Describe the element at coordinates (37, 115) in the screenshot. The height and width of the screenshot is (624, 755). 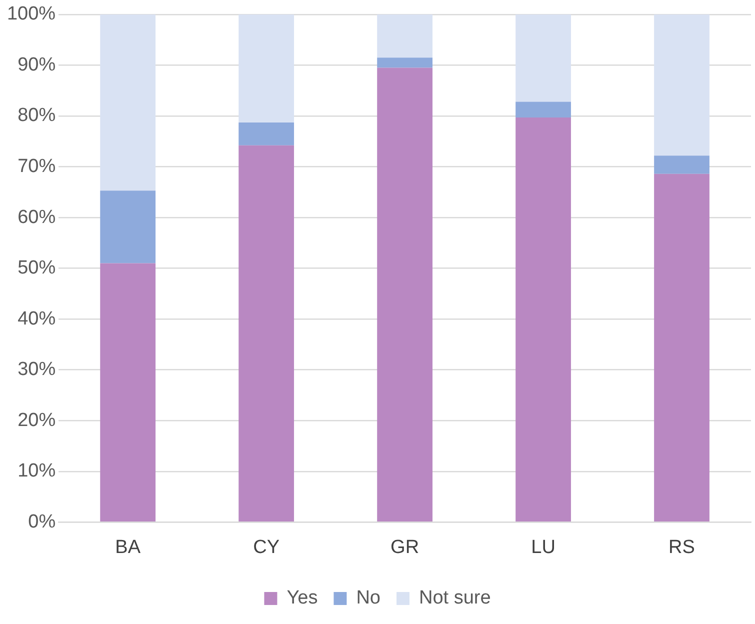
I see `y-tick-label: 80%` at that location.